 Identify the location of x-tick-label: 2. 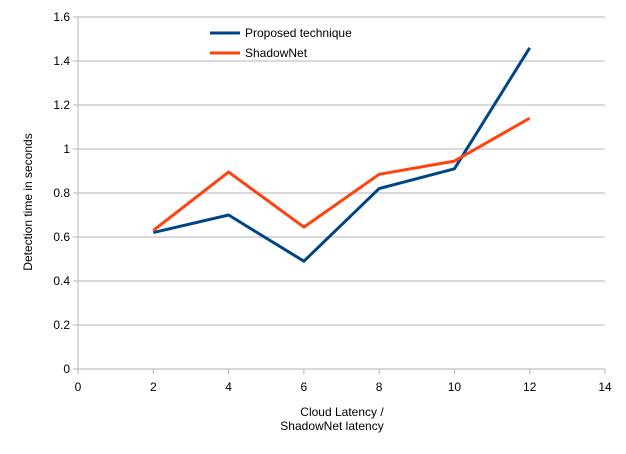
(153, 387).